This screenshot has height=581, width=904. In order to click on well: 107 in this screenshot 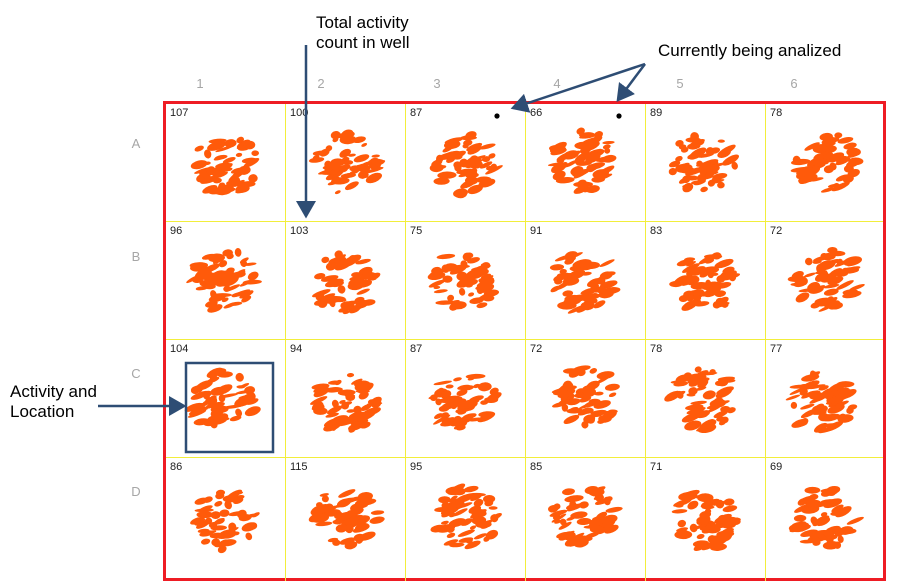, I will do `click(226, 163)`.